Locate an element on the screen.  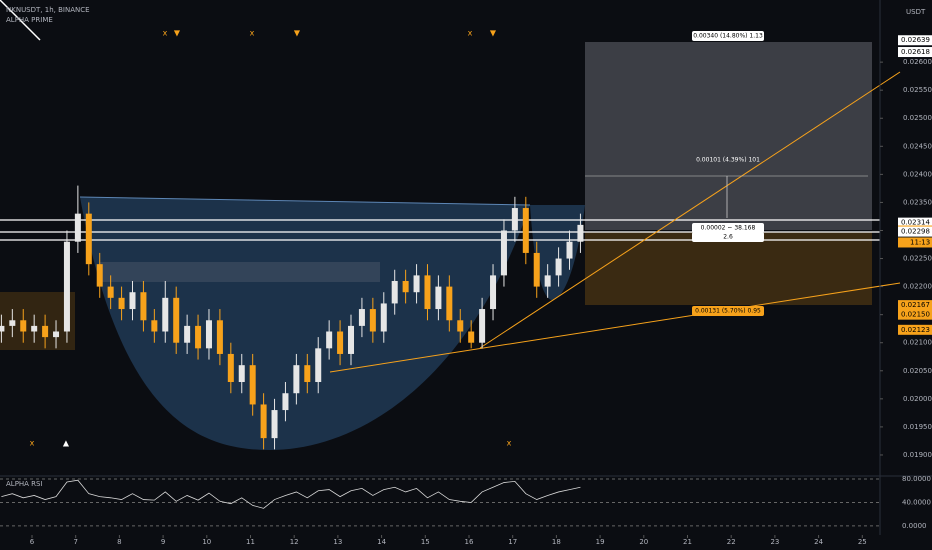
x-tick-label: 18 is located at coordinates (556, 542).